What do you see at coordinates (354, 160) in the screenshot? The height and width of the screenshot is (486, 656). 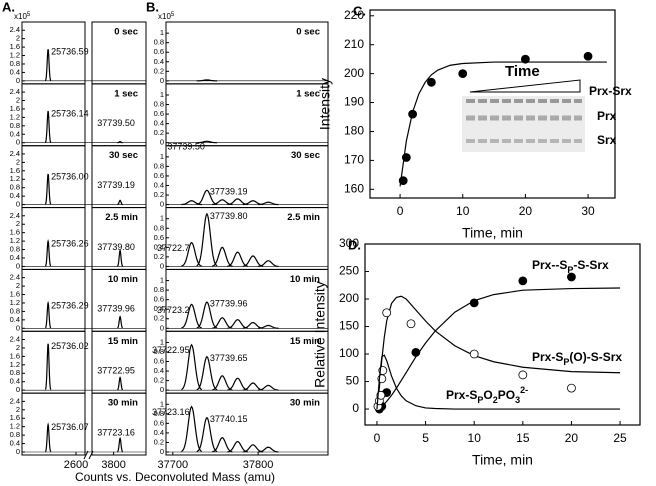 I see `y-tick-label: 170` at bounding box center [354, 160].